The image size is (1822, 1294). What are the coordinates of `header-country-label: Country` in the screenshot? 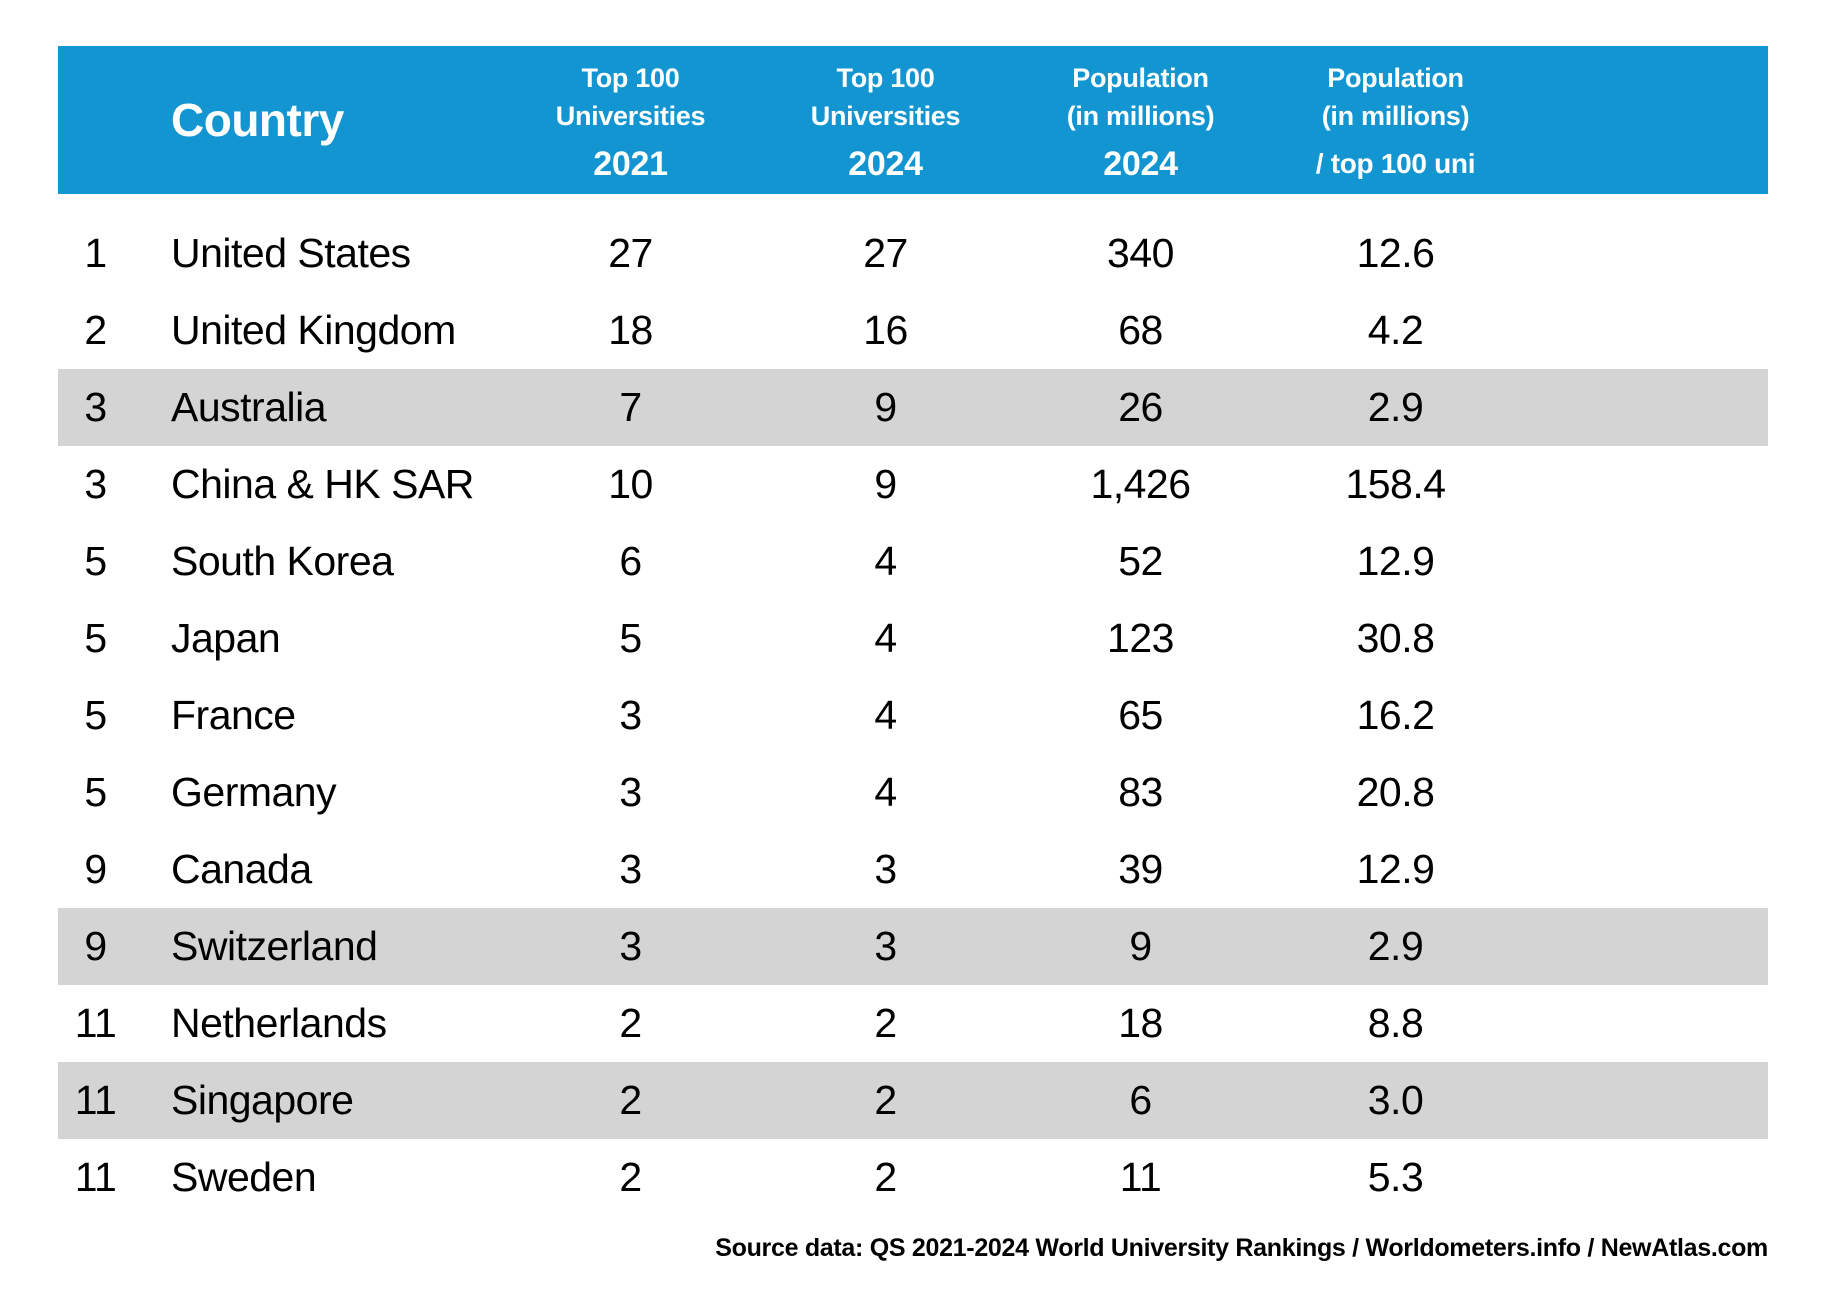 It's located at (257, 120).